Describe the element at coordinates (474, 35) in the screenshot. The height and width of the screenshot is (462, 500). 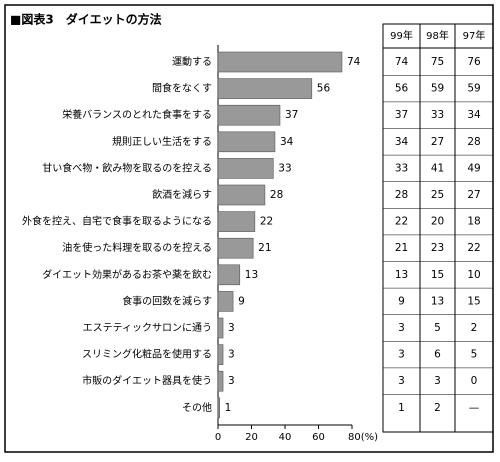
I see `legend-entry: 97年` at that location.